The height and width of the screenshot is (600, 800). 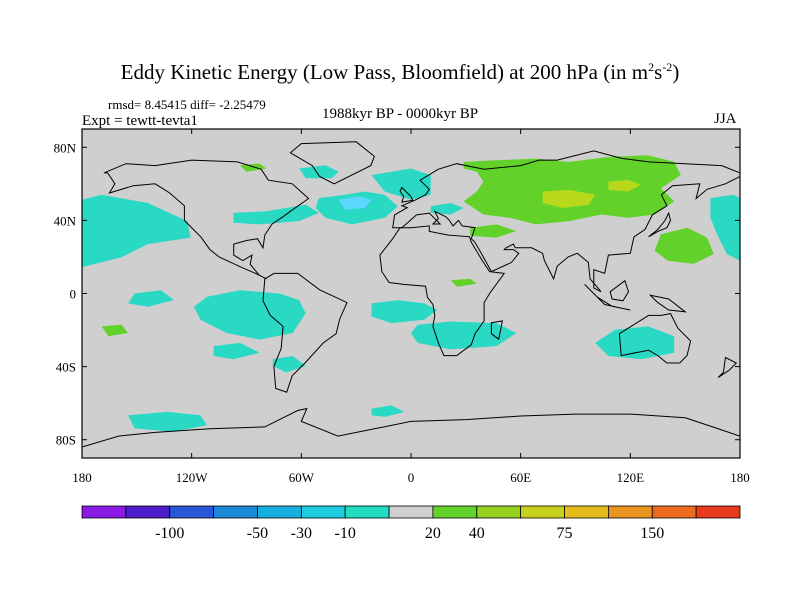 I want to click on field-region-atlantic-north-east, so click(x=401, y=184).